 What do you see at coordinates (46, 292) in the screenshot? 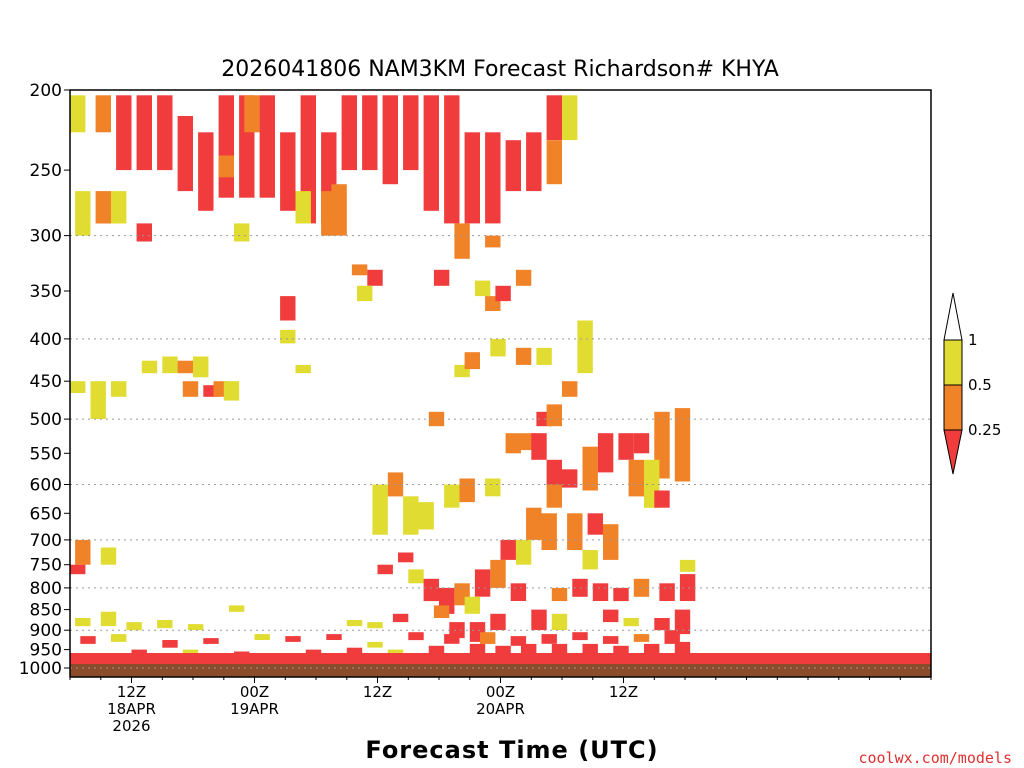
I see `y-tick-label-350: 350` at bounding box center [46, 292].